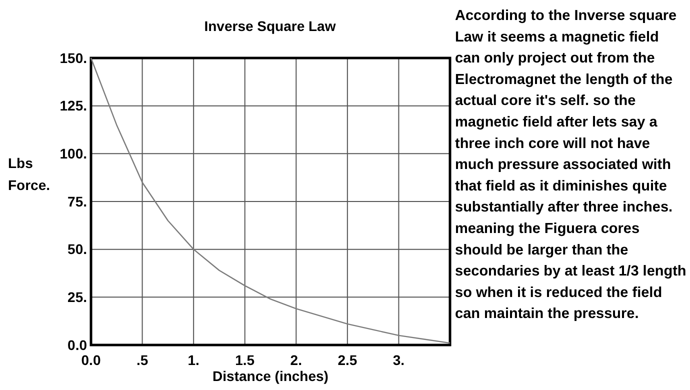 The image size is (690, 390). I want to click on y-axis-title: Lbs Force., so click(29, 174).